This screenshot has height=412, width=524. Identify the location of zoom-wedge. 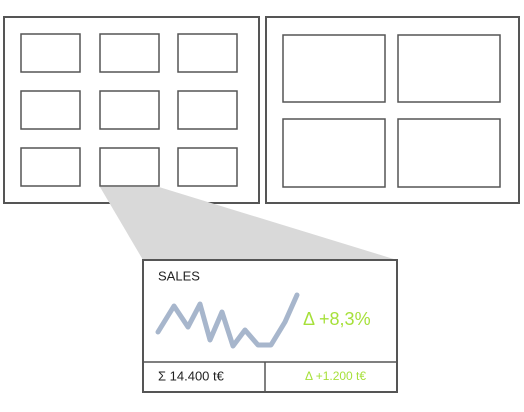
(248, 223).